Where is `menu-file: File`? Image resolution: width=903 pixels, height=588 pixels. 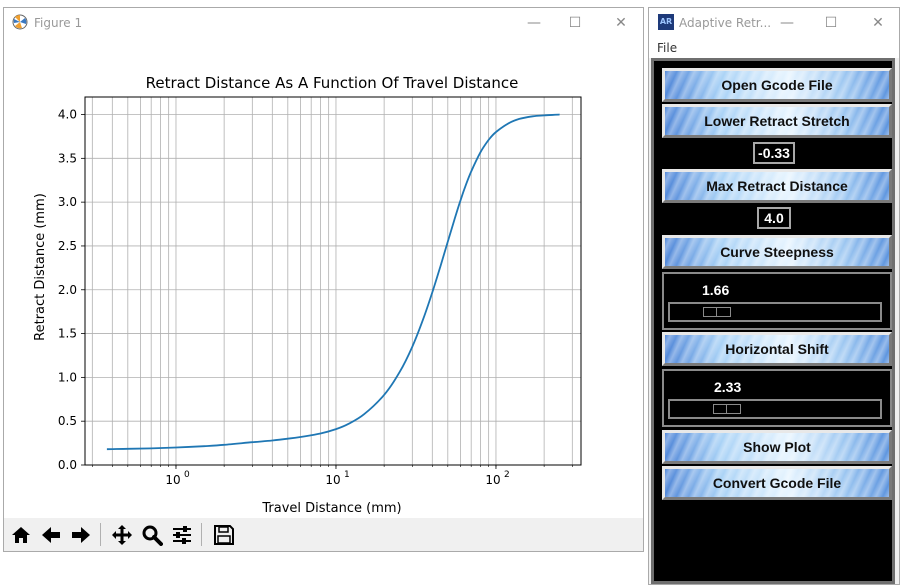
menu-file: File is located at coordinates (667, 48).